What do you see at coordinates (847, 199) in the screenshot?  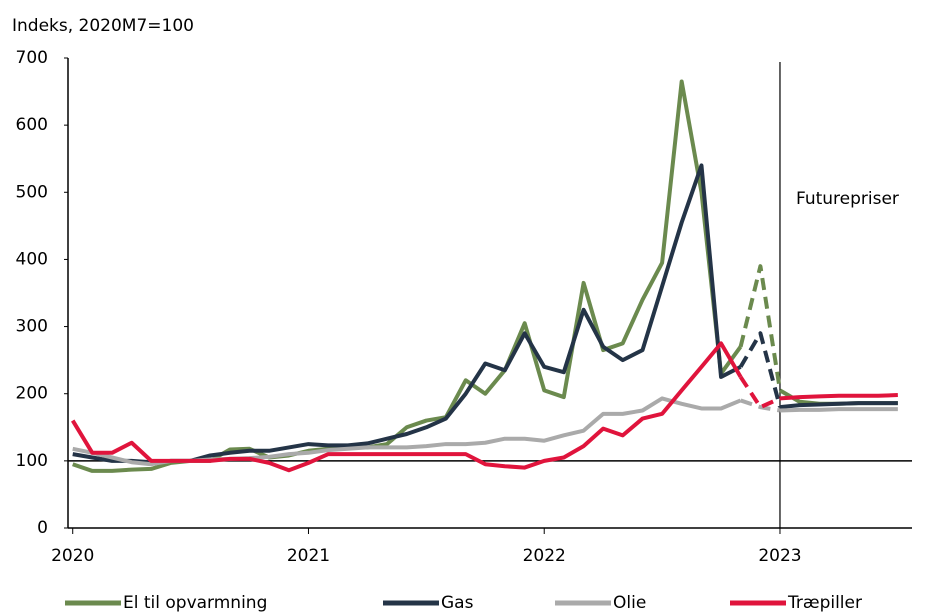 I see `futures-label: Futurepriser` at bounding box center [847, 199].